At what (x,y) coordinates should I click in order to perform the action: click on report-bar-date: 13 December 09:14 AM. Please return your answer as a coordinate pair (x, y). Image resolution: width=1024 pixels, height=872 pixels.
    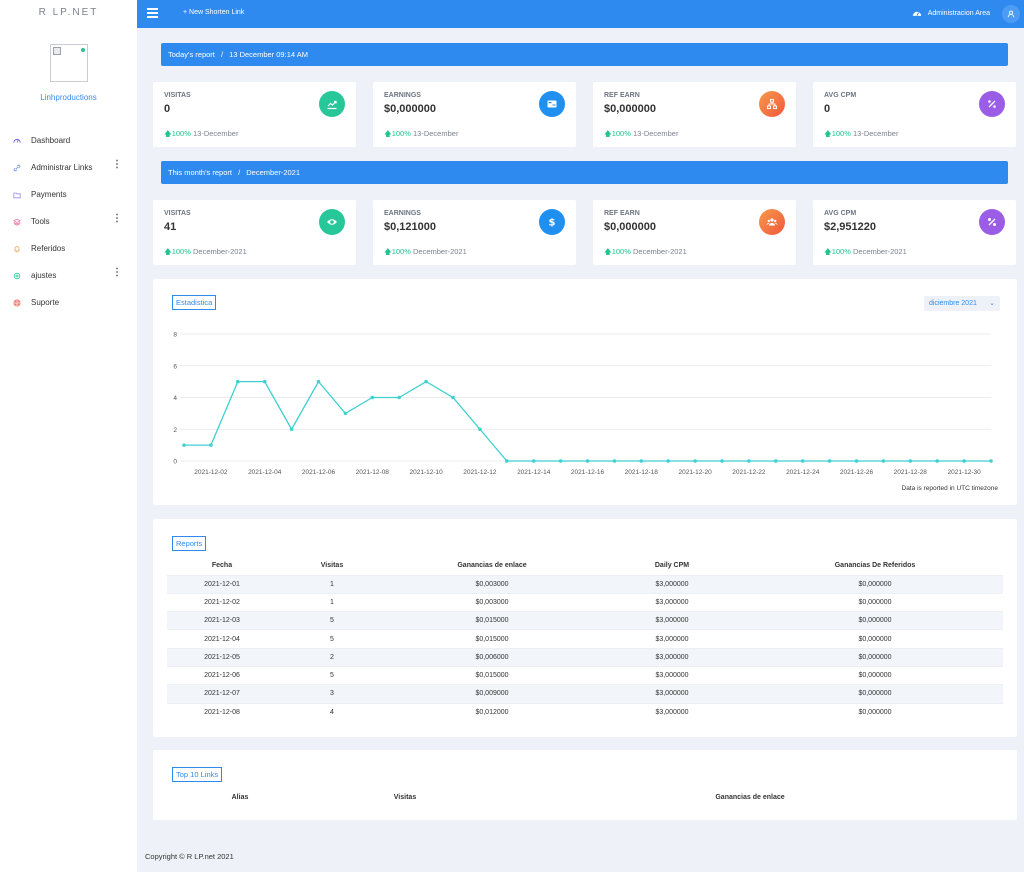
    Looking at the image, I should click on (268, 54).